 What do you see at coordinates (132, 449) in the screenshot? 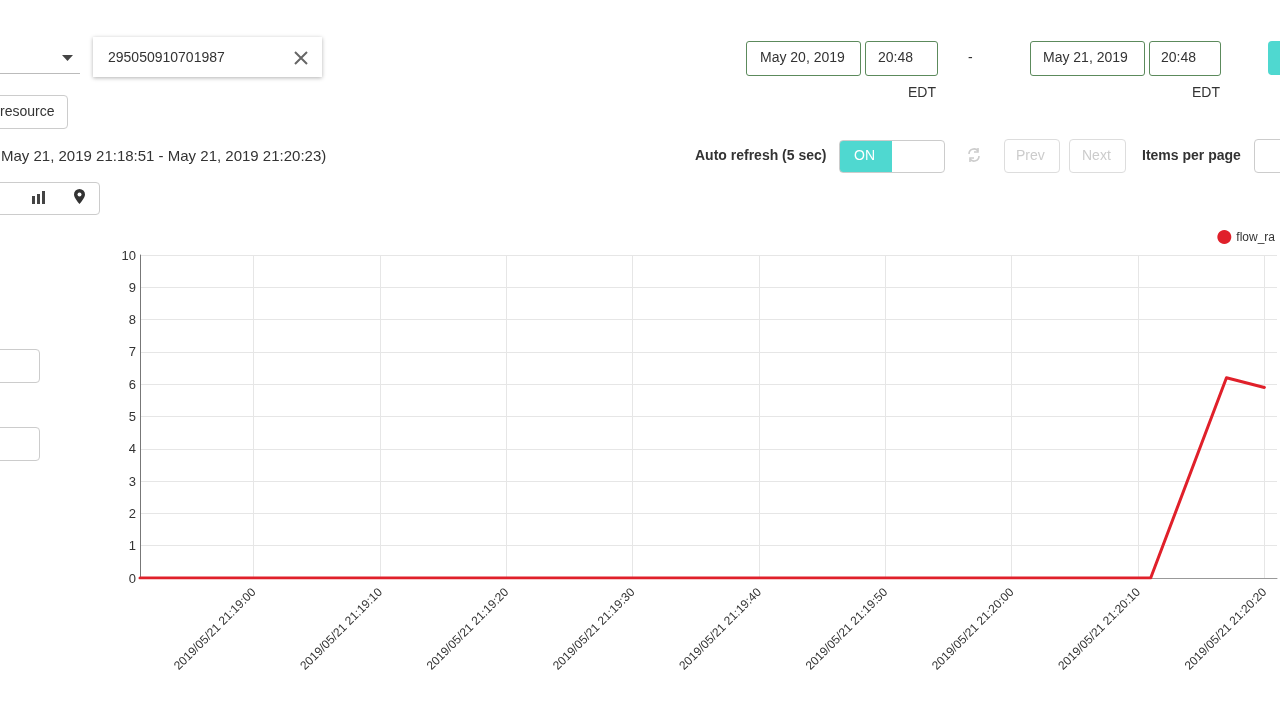
I see `y-tick-label: 4` at bounding box center [132, 449].